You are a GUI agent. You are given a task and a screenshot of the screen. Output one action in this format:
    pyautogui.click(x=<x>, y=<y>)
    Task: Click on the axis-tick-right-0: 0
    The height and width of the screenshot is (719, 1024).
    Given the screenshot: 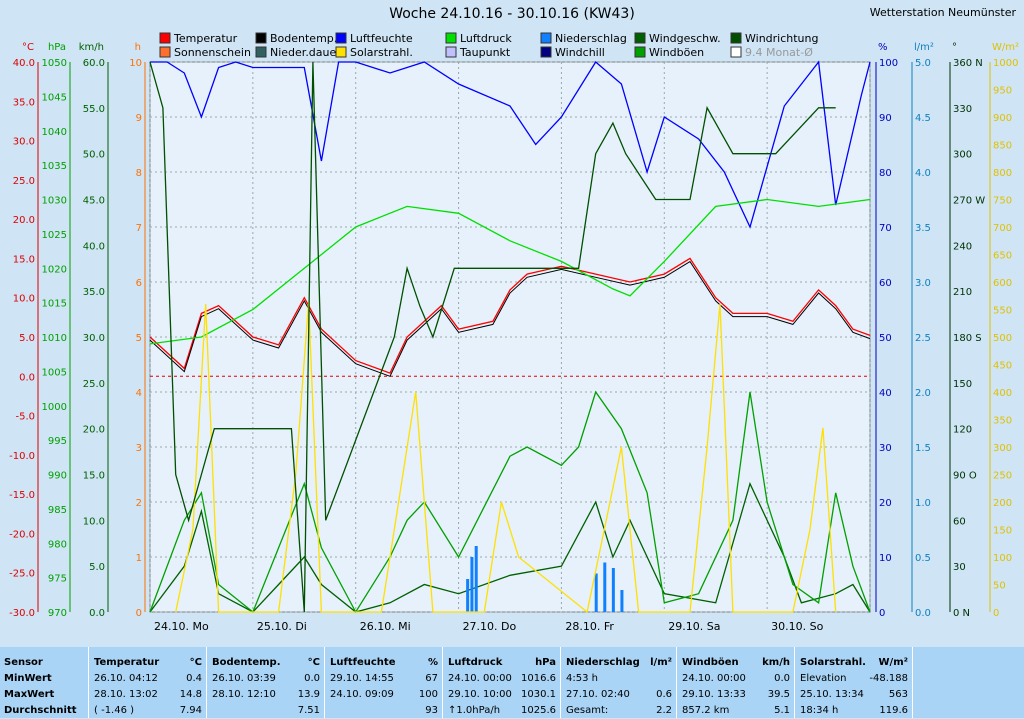 What is the action you would take?
    pyautogui.click(x=882, y=613)
    